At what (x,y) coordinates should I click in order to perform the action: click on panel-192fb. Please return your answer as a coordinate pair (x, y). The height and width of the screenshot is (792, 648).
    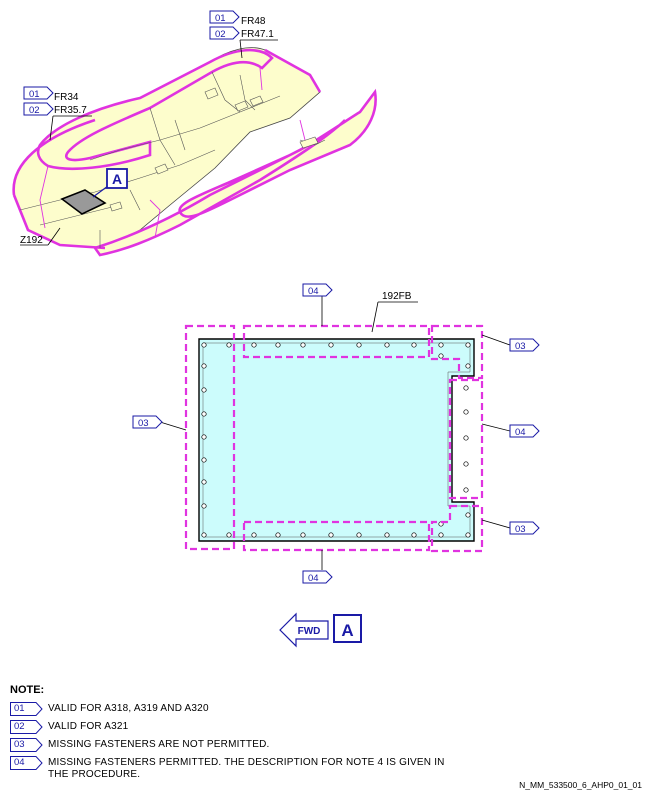
    Looking at the image, I should click on (336, 440).